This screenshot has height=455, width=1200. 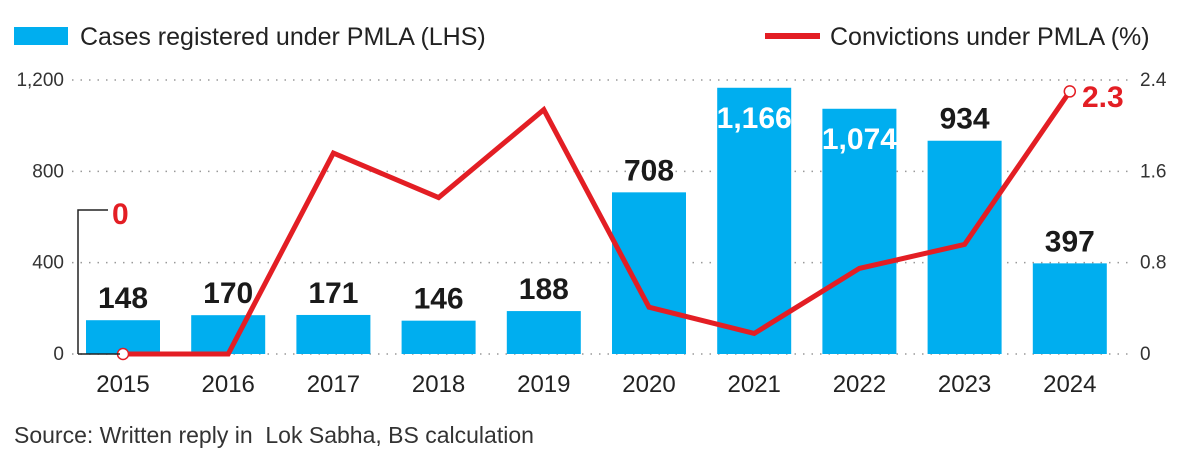 What do you see at coordinates (964, 384) in the screenshot?
I see `x-axis-tick: 2023` at bounding box center [964, 384].